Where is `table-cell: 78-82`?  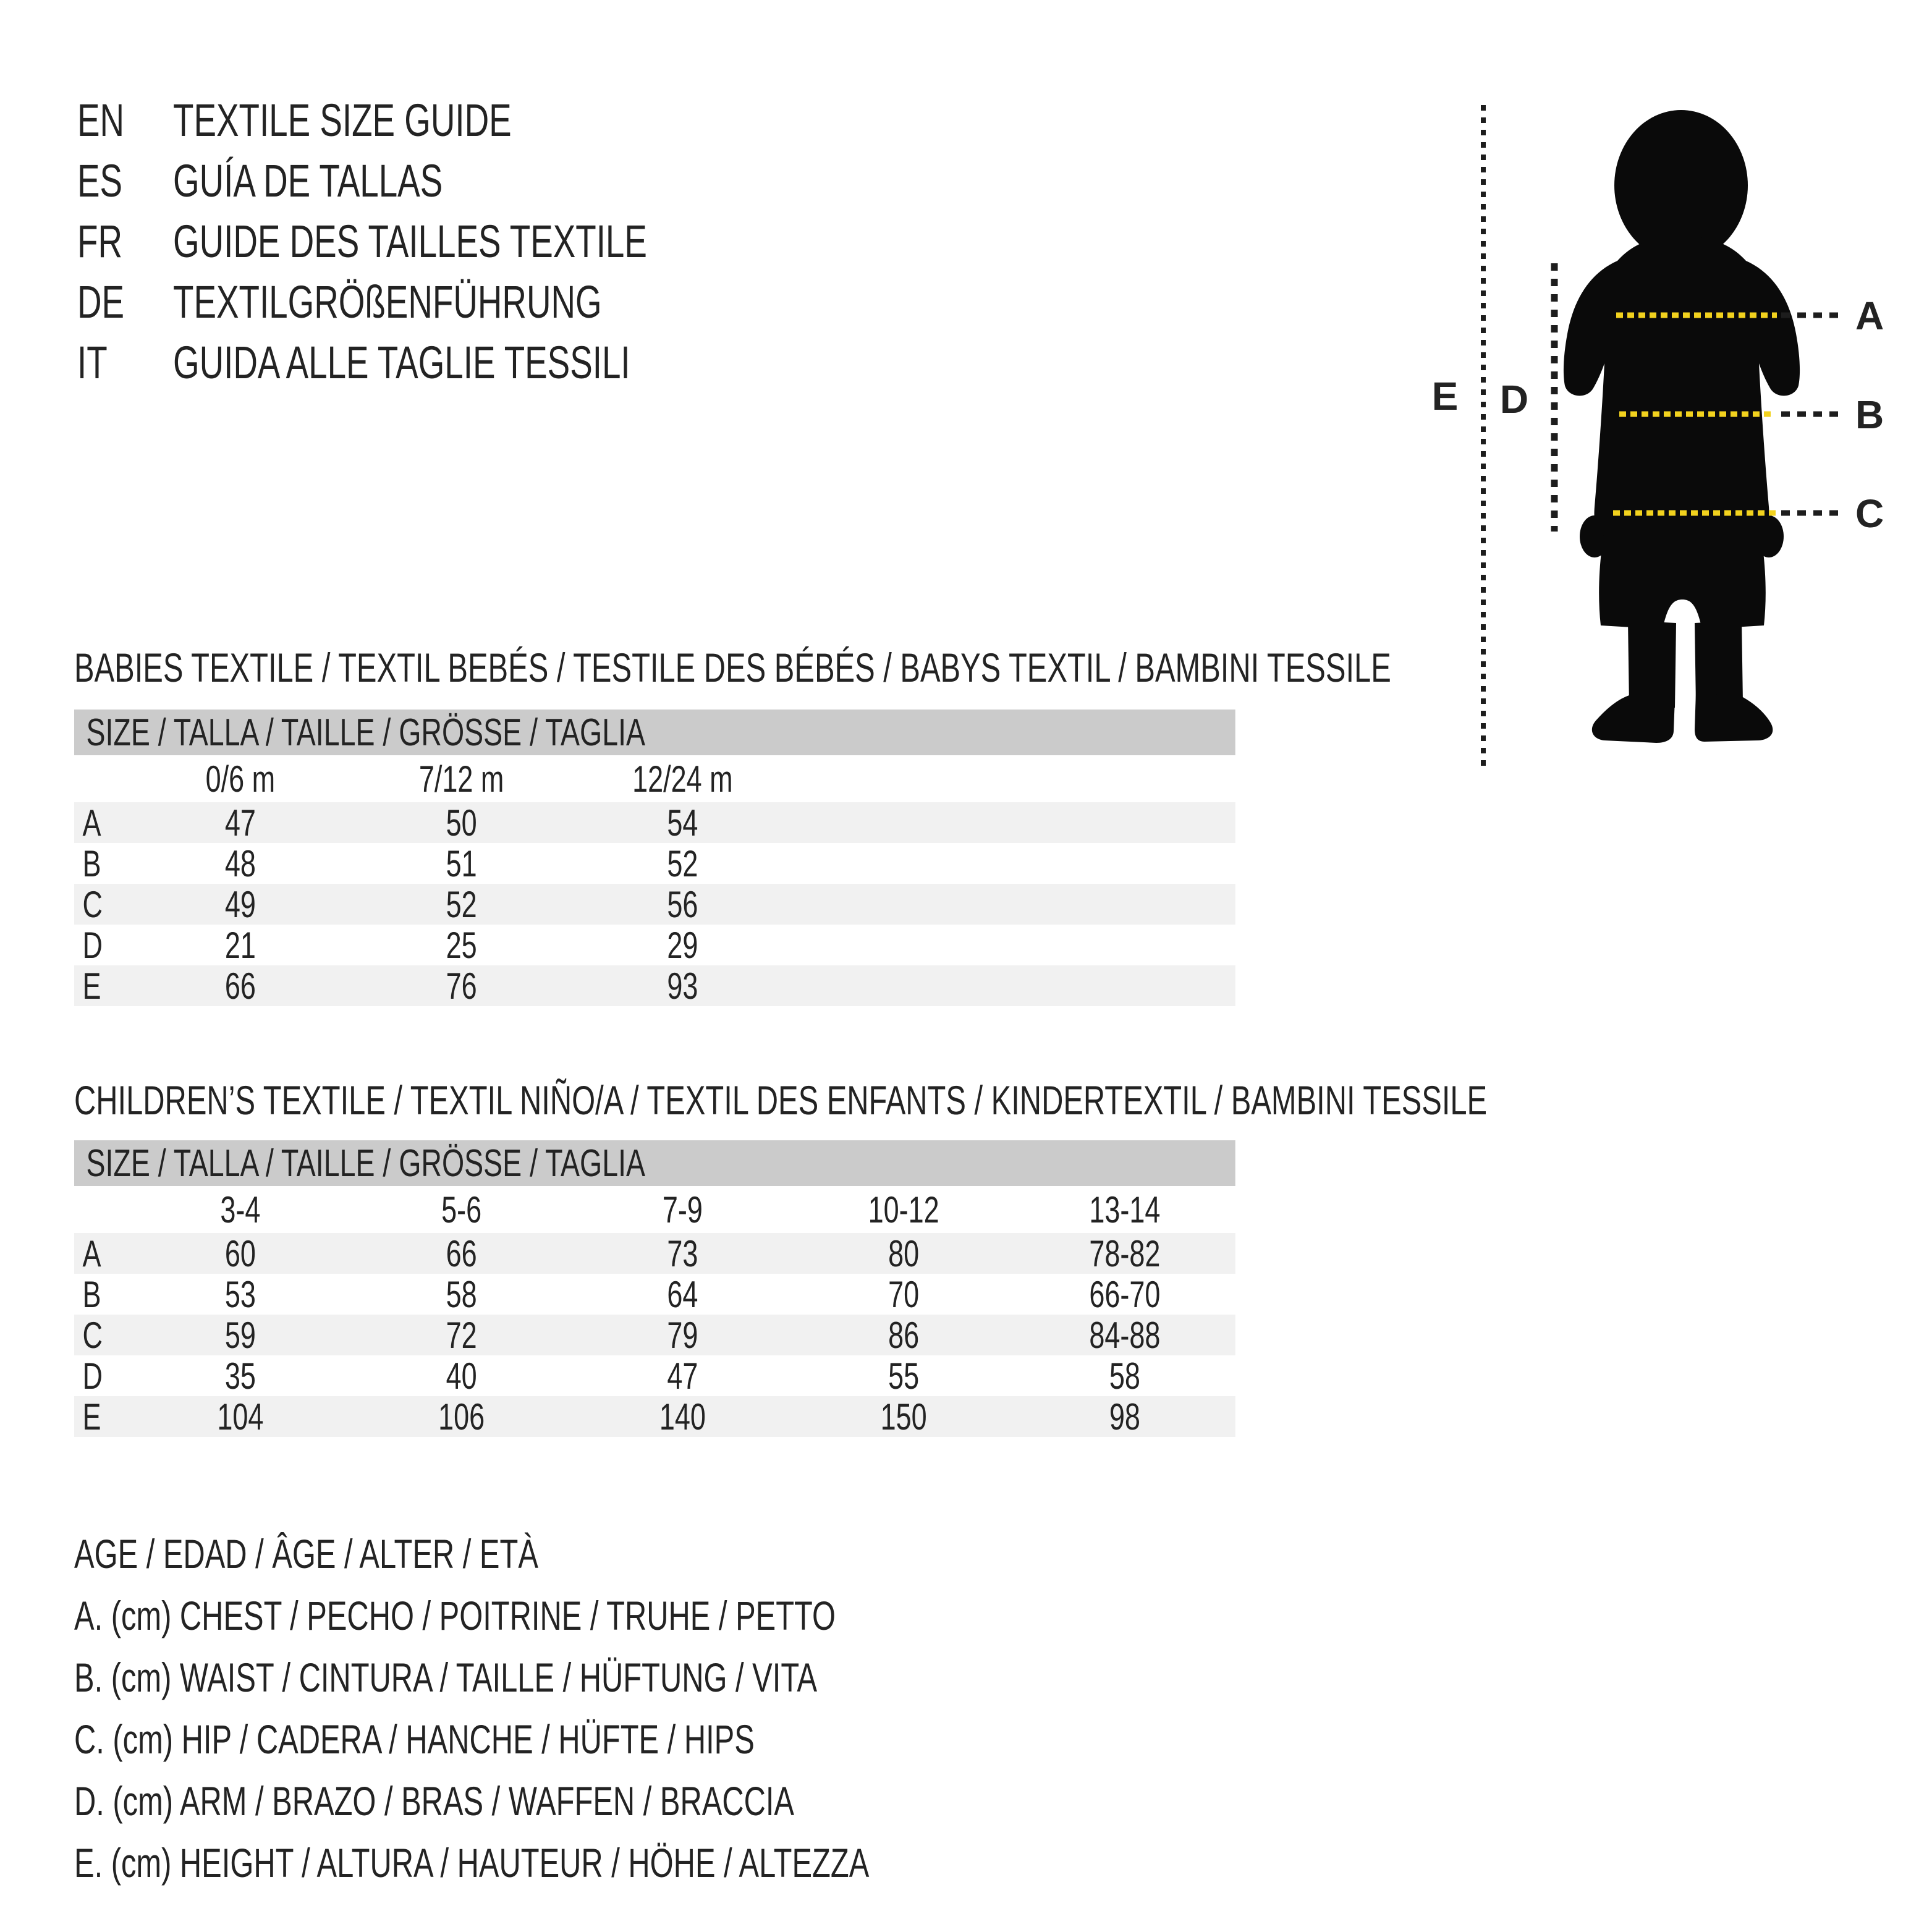
table-cell: 78-82 is located at coordinates (1125, 1253).